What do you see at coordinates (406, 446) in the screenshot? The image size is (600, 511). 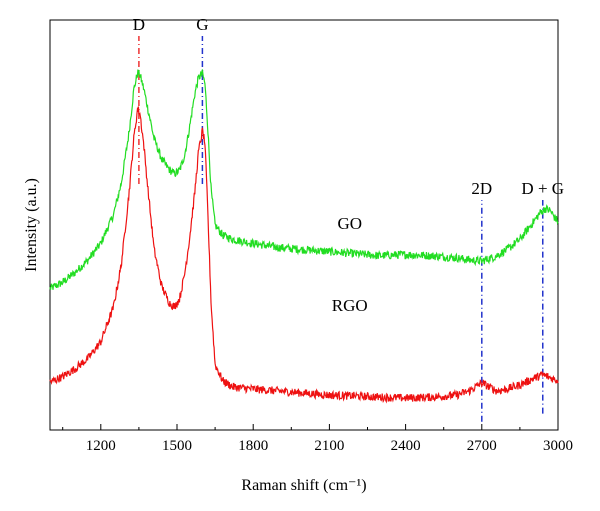 I see `x-tick-label-4: 2400` at bounding box center [406, 446].